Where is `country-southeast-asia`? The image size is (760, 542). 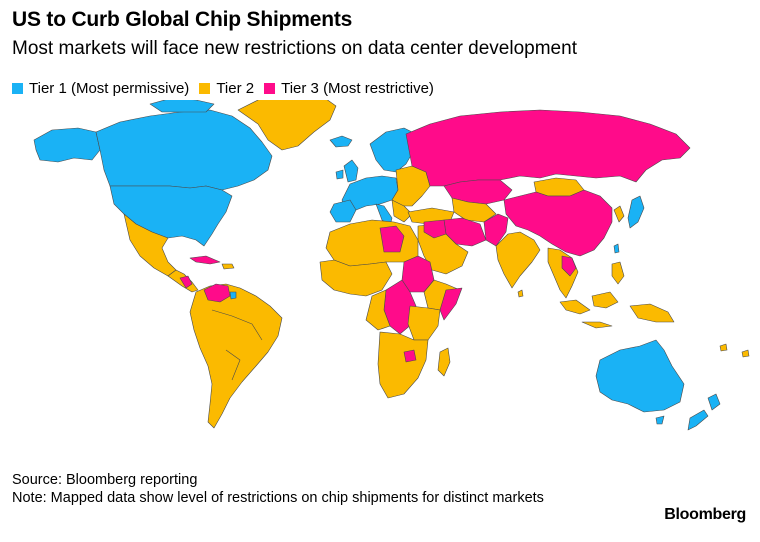
country-southeast-asia is located at coordinates (563, 273).